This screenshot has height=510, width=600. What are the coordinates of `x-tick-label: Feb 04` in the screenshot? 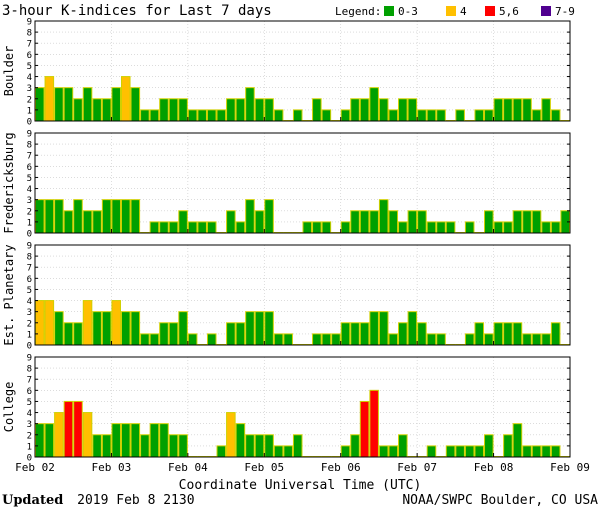 It's located at (188, 467).